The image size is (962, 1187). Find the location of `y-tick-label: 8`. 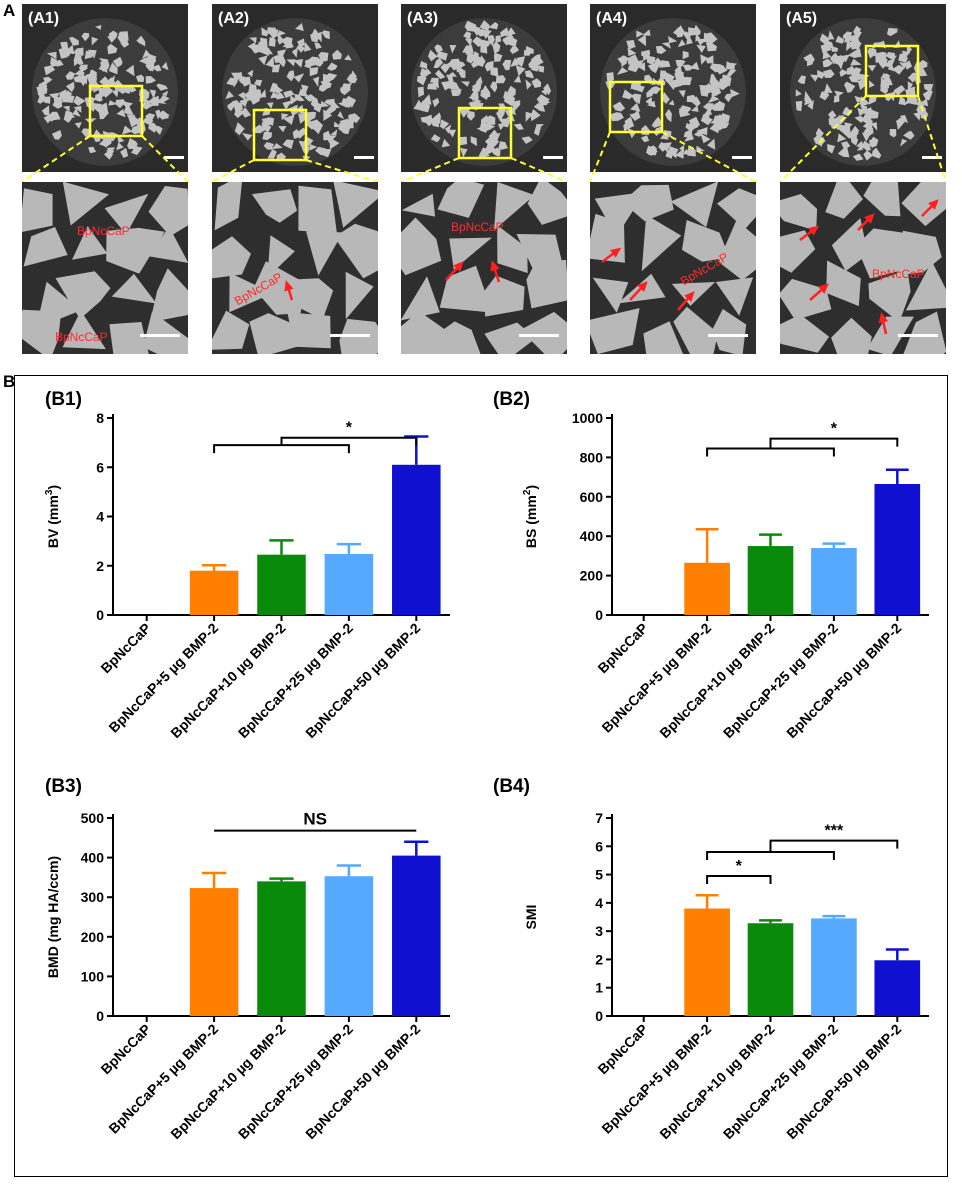

y-tick-label: 8 is located at coordinates (100, 418).